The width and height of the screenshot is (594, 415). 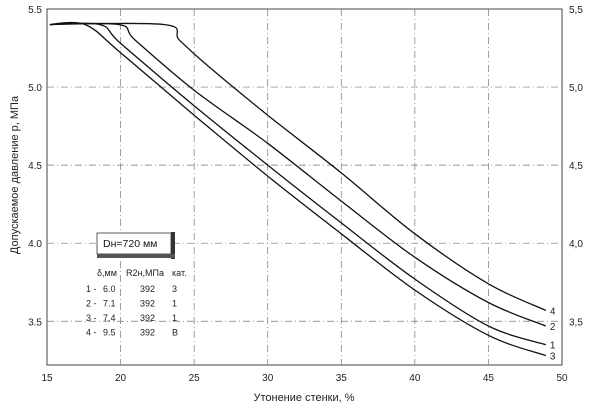 I want to click on y-axis-label: Допускаемое давление p, МПа, so click(x=15, y=174).